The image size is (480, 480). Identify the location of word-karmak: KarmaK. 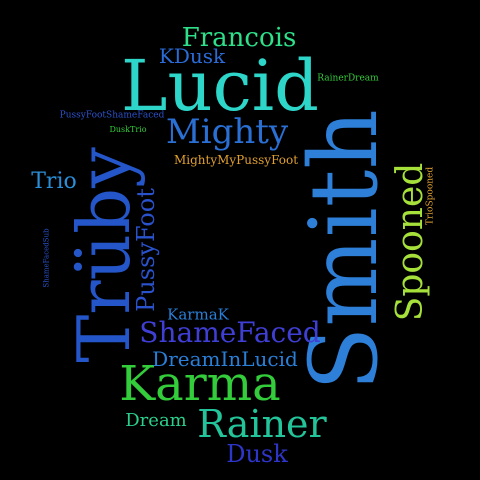
(198, 314).